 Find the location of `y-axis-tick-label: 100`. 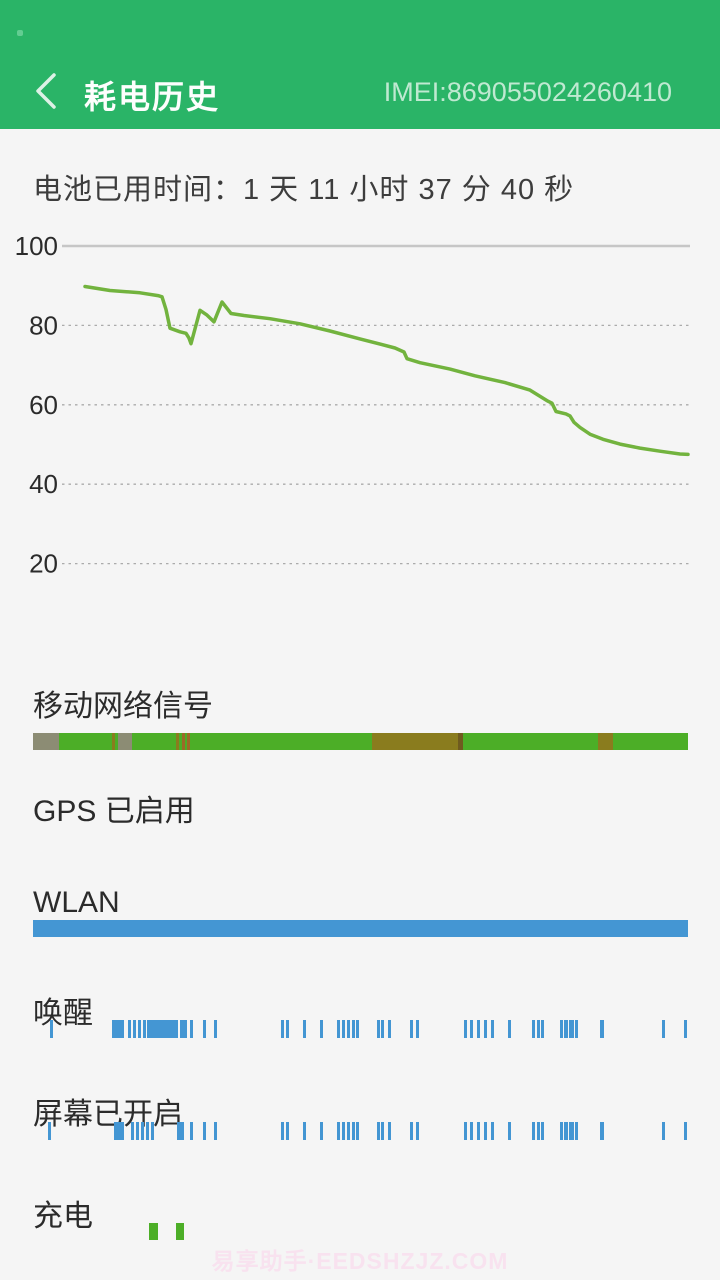

y-axis-tick-label: 100 is located at coordinates (36, 246).